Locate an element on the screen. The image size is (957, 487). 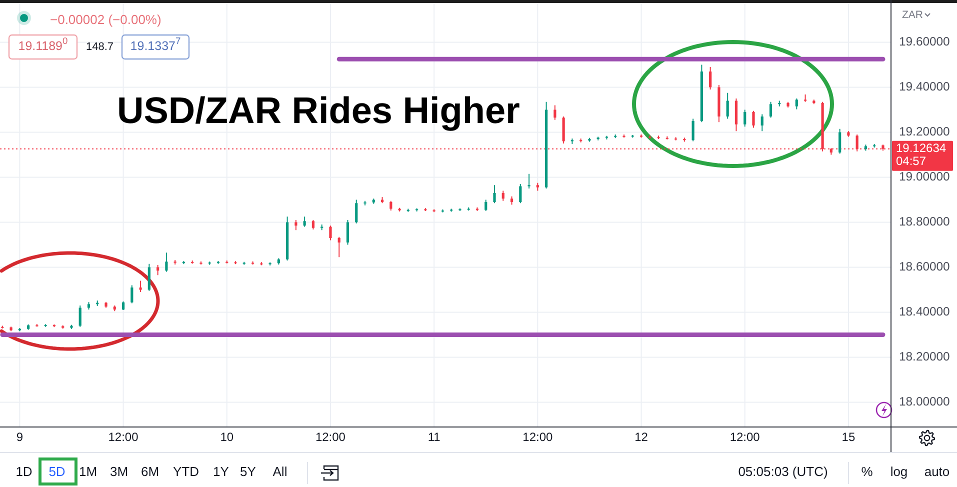
text: 1Y is located at coordinates (221, 472).